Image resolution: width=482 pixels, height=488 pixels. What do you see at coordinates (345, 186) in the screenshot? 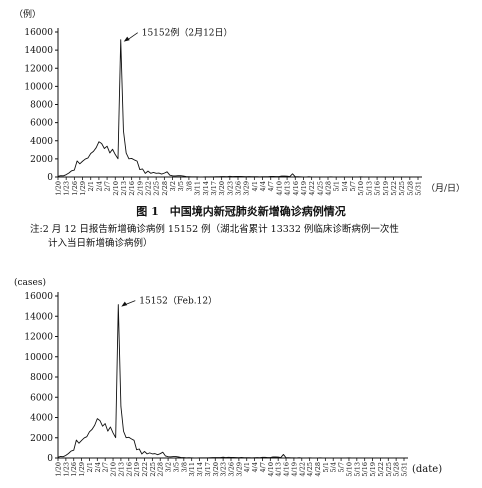
I see `x-tick-label: 5/4` at bounding box center [345, 186].